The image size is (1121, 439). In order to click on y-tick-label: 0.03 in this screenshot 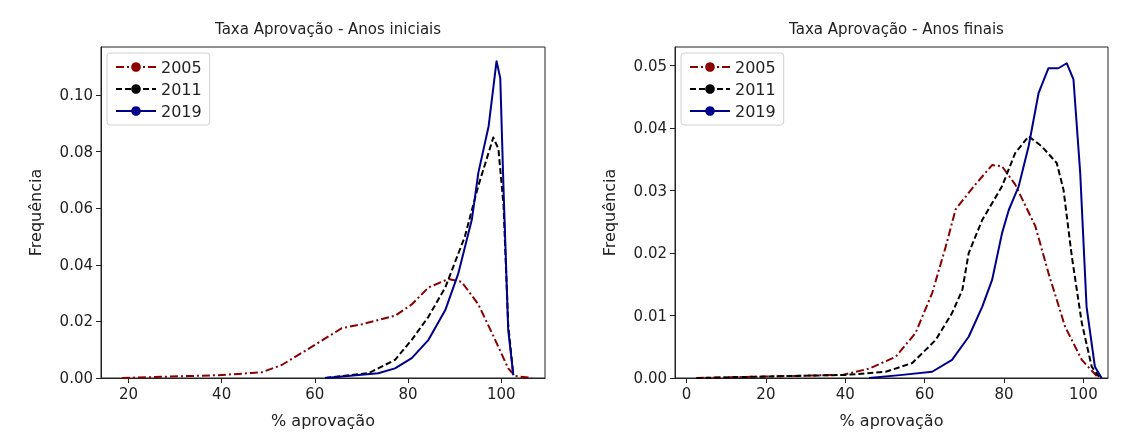, I will do `click(650, 190)`.